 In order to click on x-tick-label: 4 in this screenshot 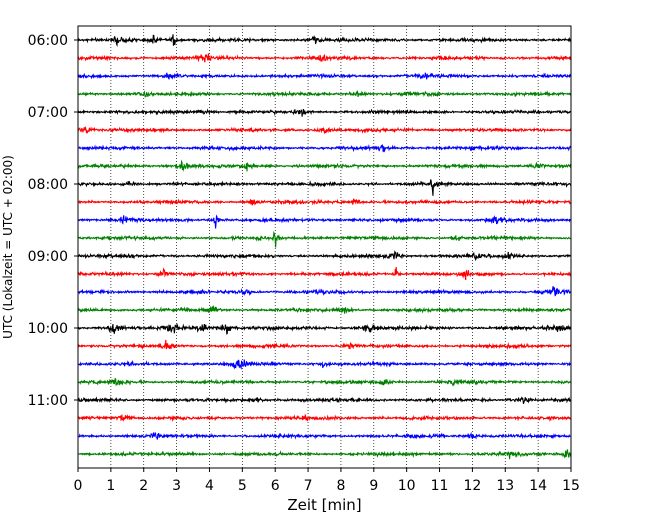, I will do `click(209, 486)`.